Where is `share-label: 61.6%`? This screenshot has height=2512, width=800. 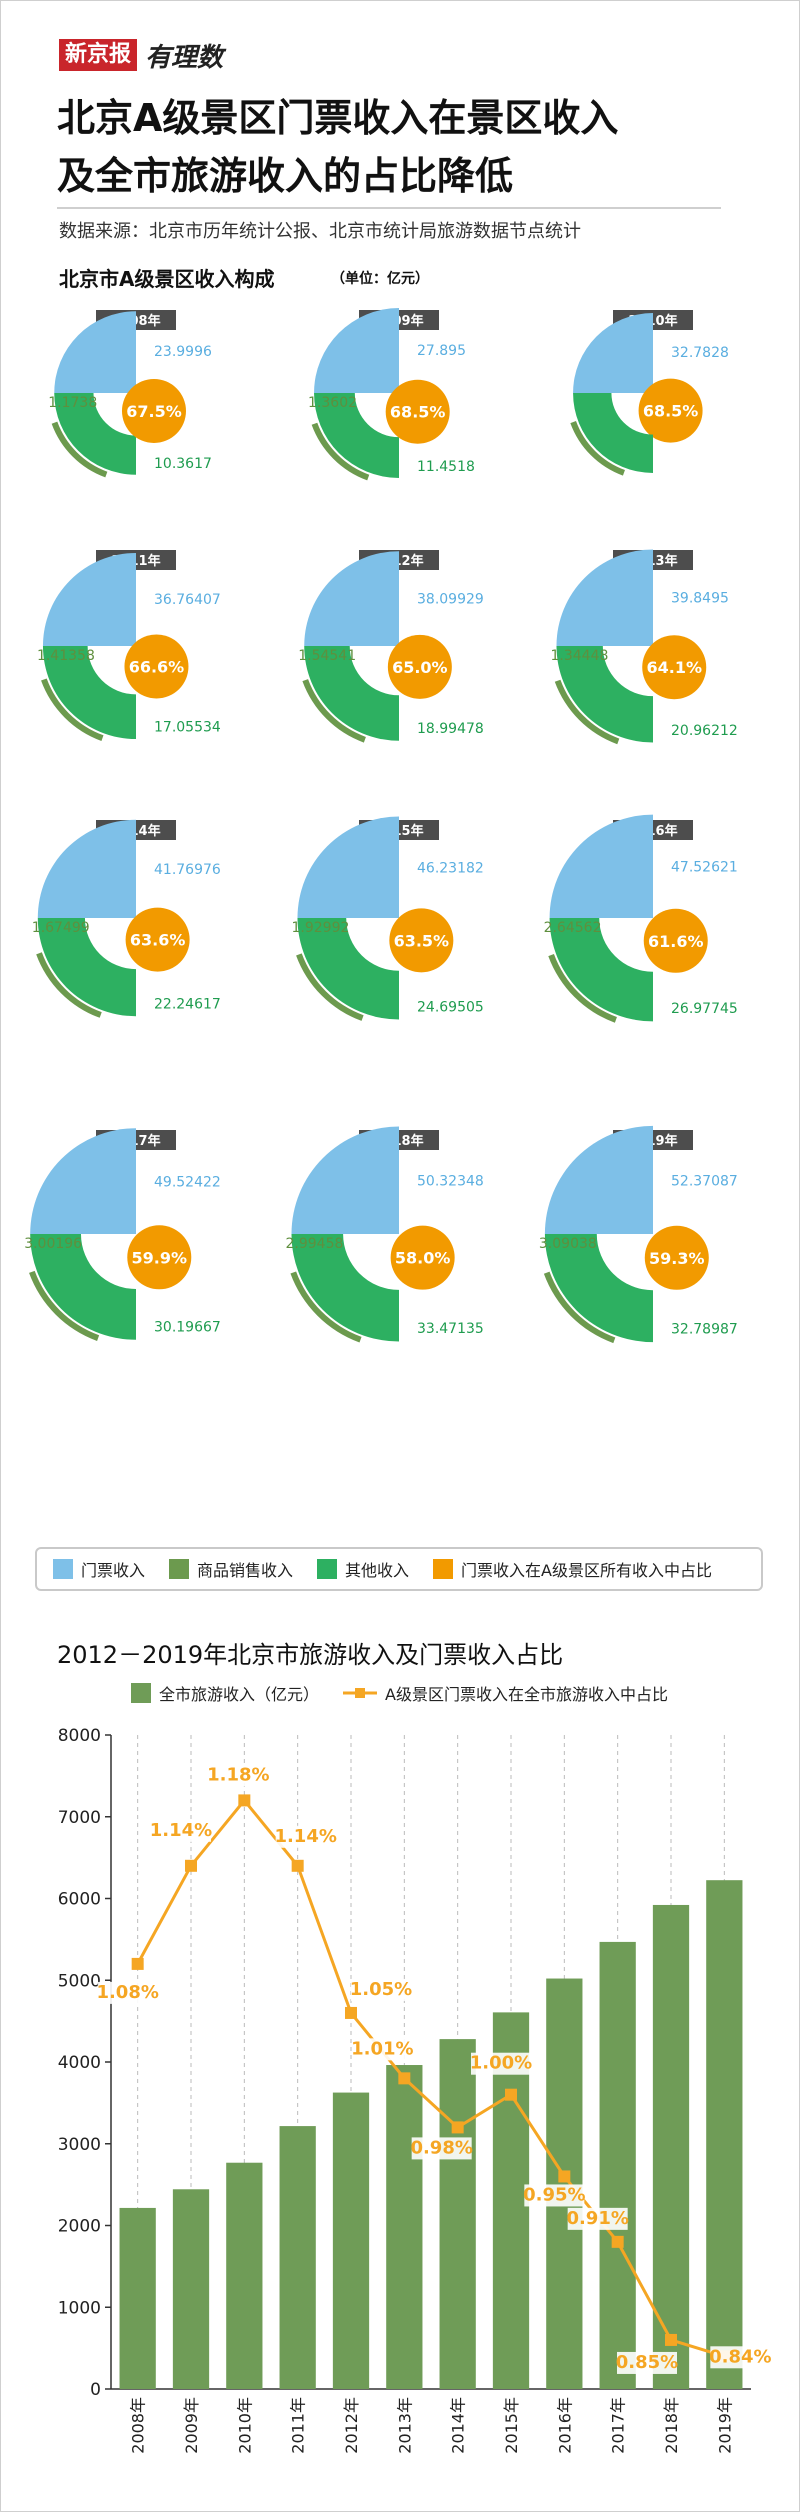 share-label: 61.6% is located at coordinates (676, 941).